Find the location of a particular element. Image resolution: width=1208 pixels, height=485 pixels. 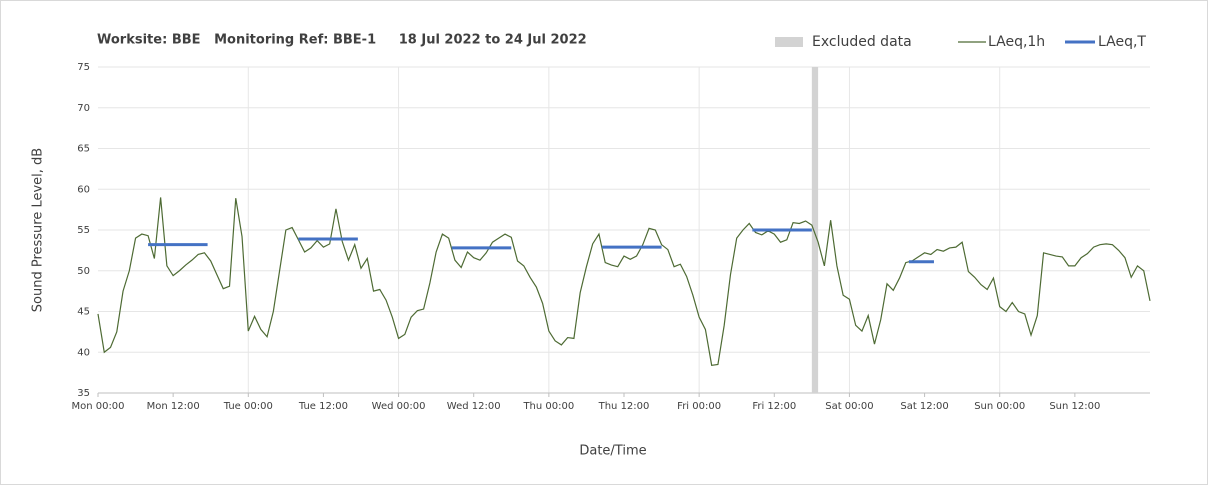

x-tick-label: Tue 12:00 is located at coordinates (323, 406).